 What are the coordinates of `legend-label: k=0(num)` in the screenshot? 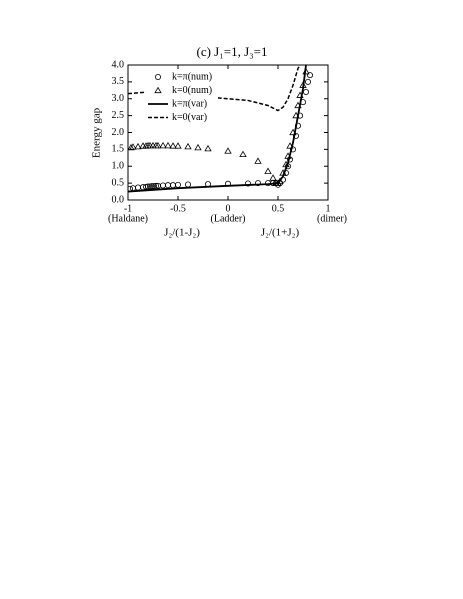 It's located at (192, 90).